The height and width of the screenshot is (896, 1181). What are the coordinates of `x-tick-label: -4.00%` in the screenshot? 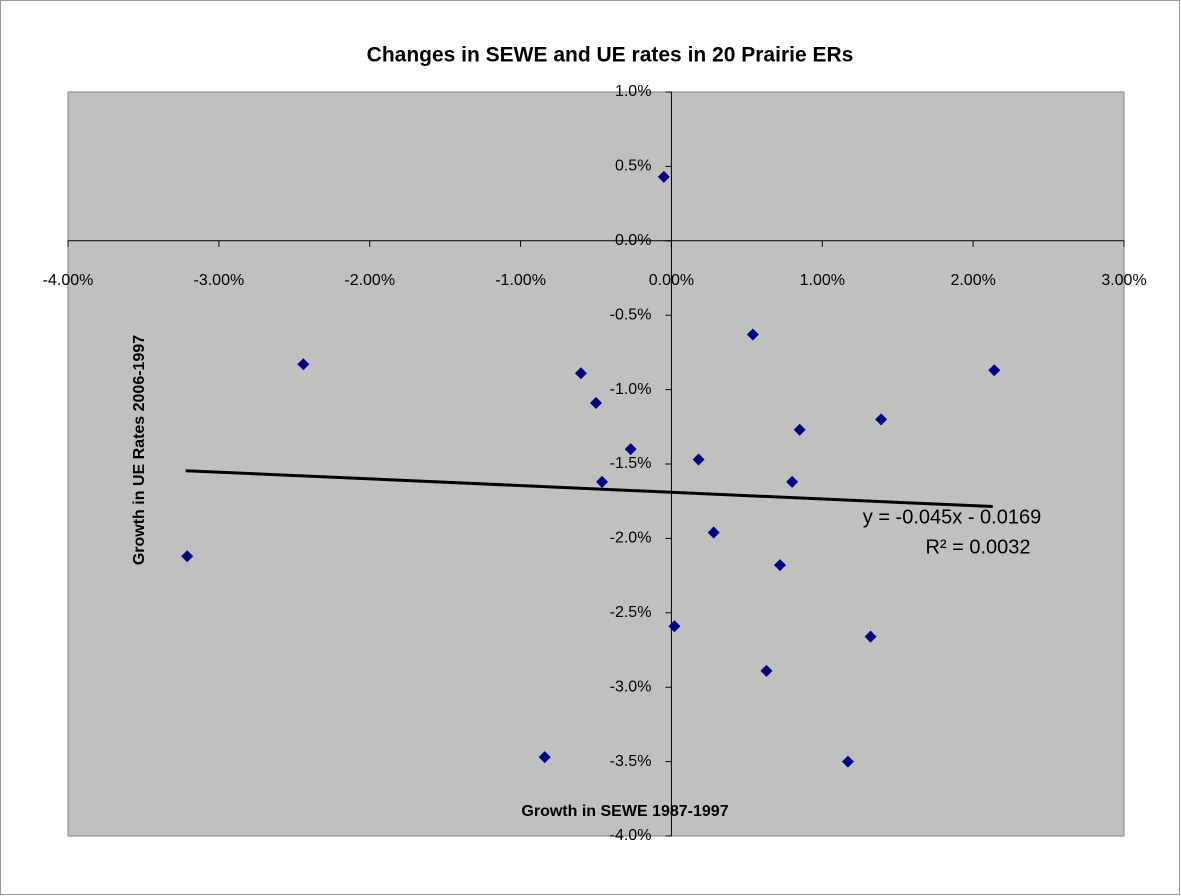 It's located at (68, 280).